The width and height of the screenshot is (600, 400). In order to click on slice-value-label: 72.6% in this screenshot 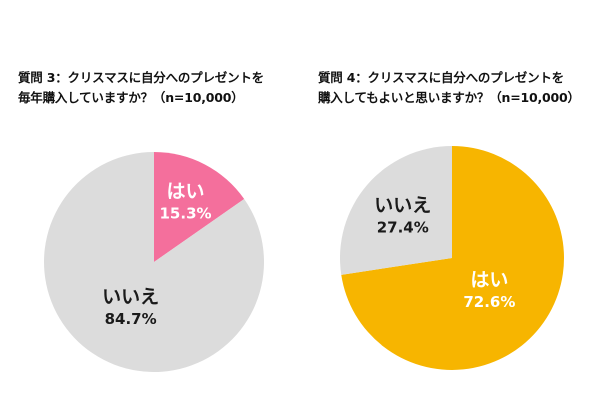, I will do `click(489, 302)`.